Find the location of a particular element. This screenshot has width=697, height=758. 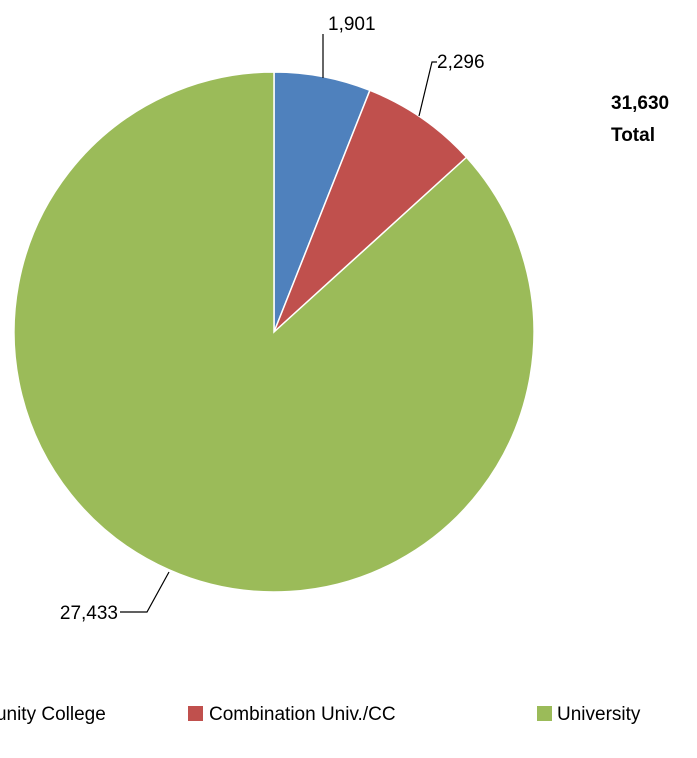

total-value: 31,630 is located at coordinates (640, 103).